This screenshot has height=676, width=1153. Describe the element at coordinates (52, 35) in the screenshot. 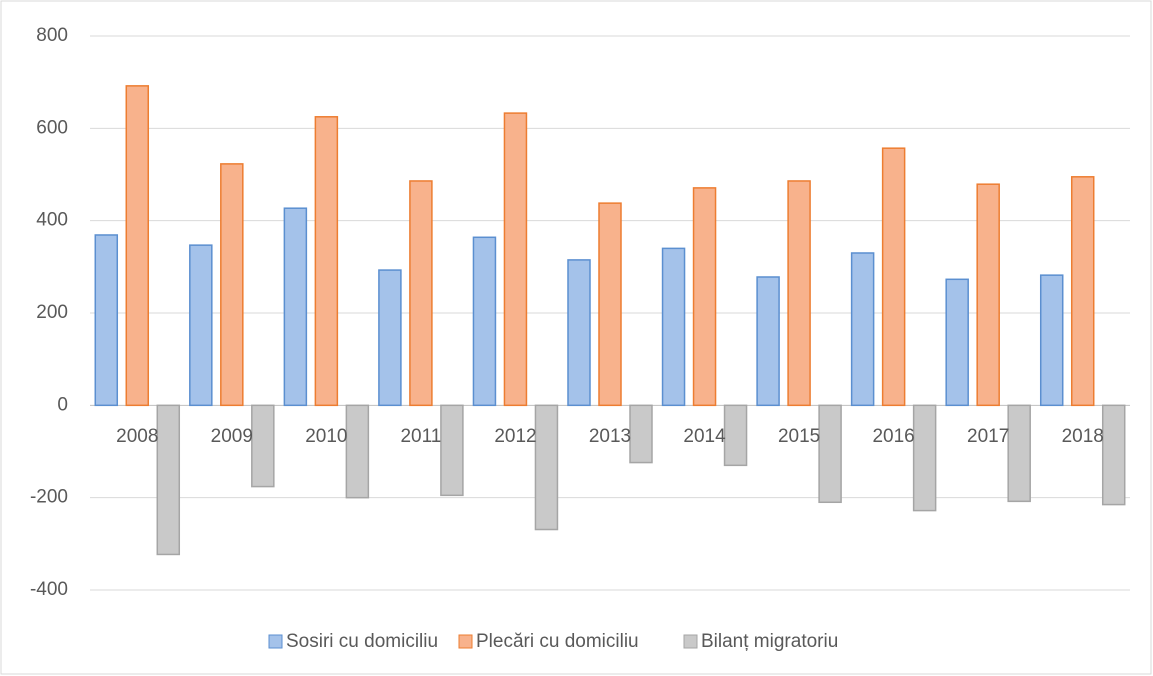

I see `y-tick-label: 800` at that location.